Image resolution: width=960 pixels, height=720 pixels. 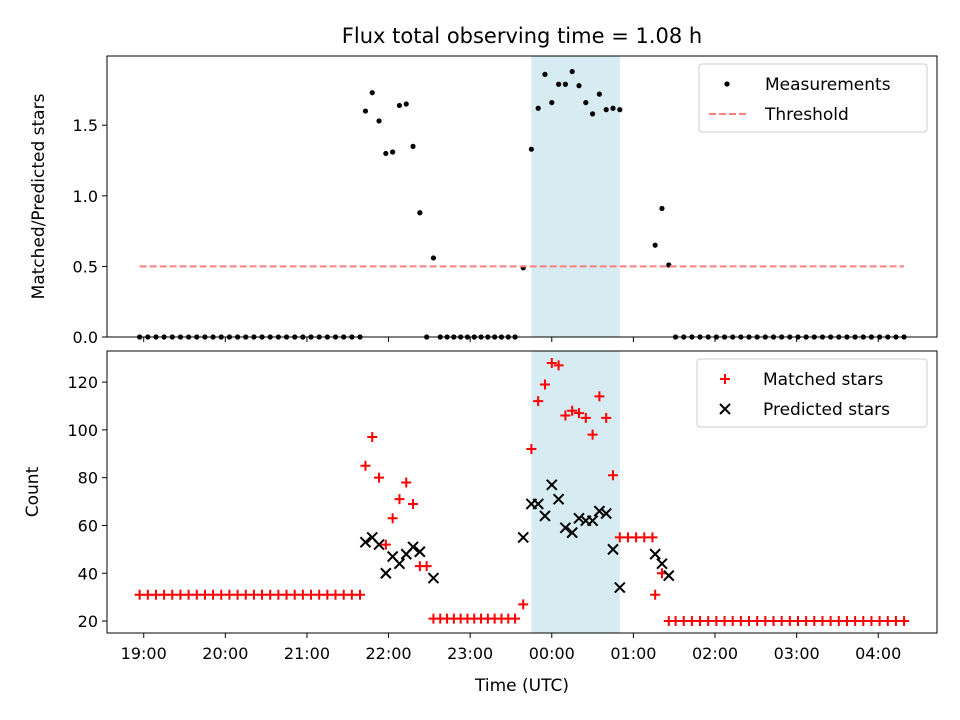 What do you see at coordinates (725, 409) in the screenshot?
I see `legend-predicted-swatch` at bounding box center [725, 409].